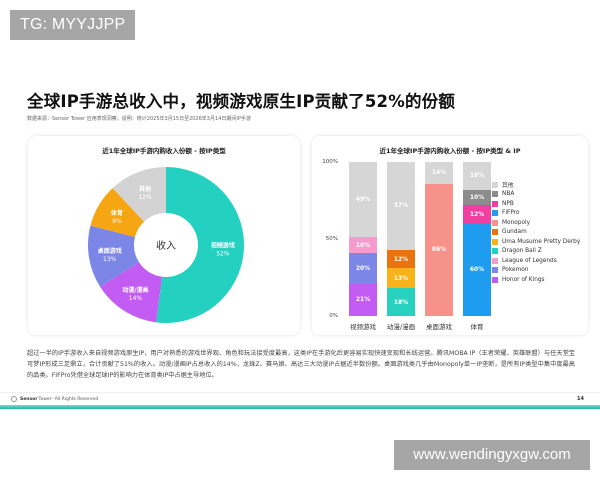  What do you see at coordinates (511, 213) in the screenshot?
I see `legend-label: FIFPro` at bounding box center [511, 213].